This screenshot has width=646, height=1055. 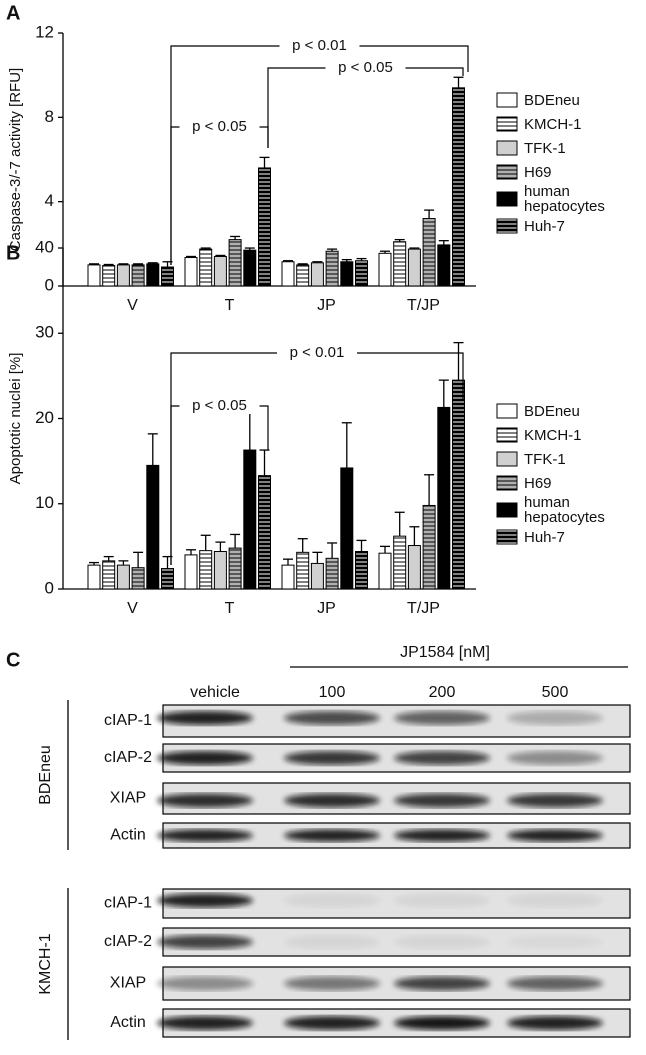 I want to click on y-tick-label: 20, so click(x=44, y=417).